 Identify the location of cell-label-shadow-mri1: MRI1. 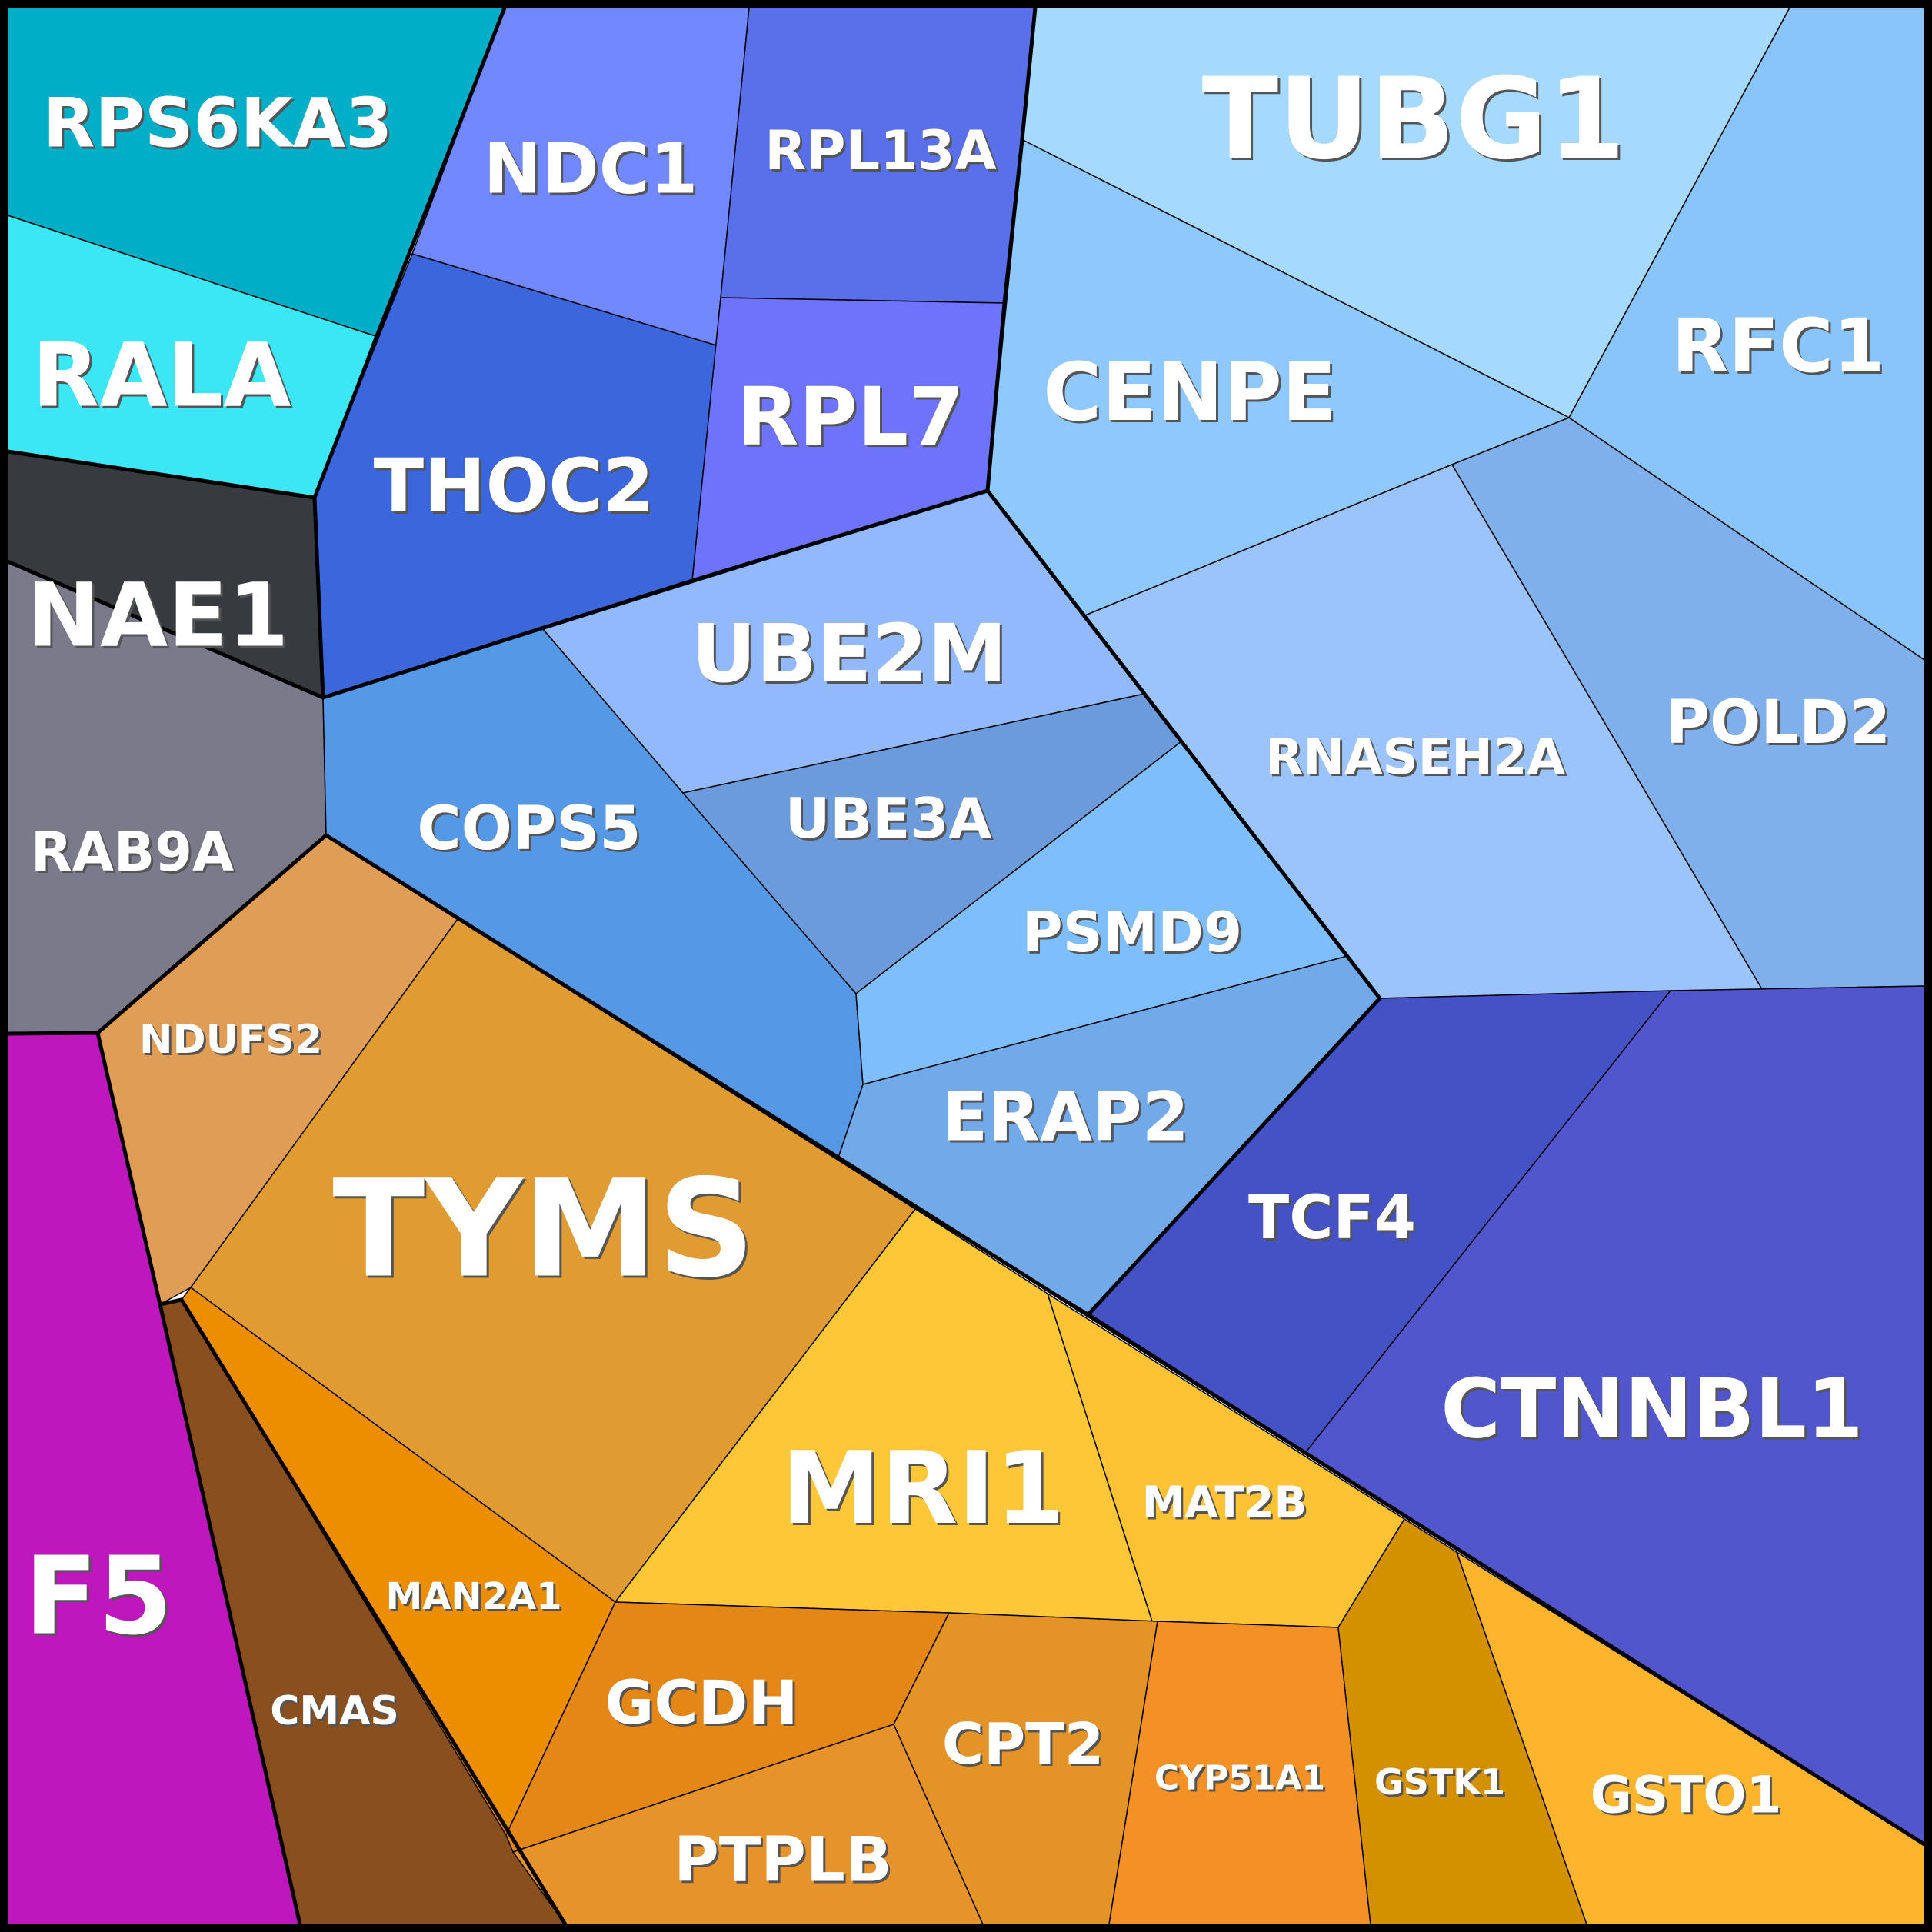
(925, 1490).